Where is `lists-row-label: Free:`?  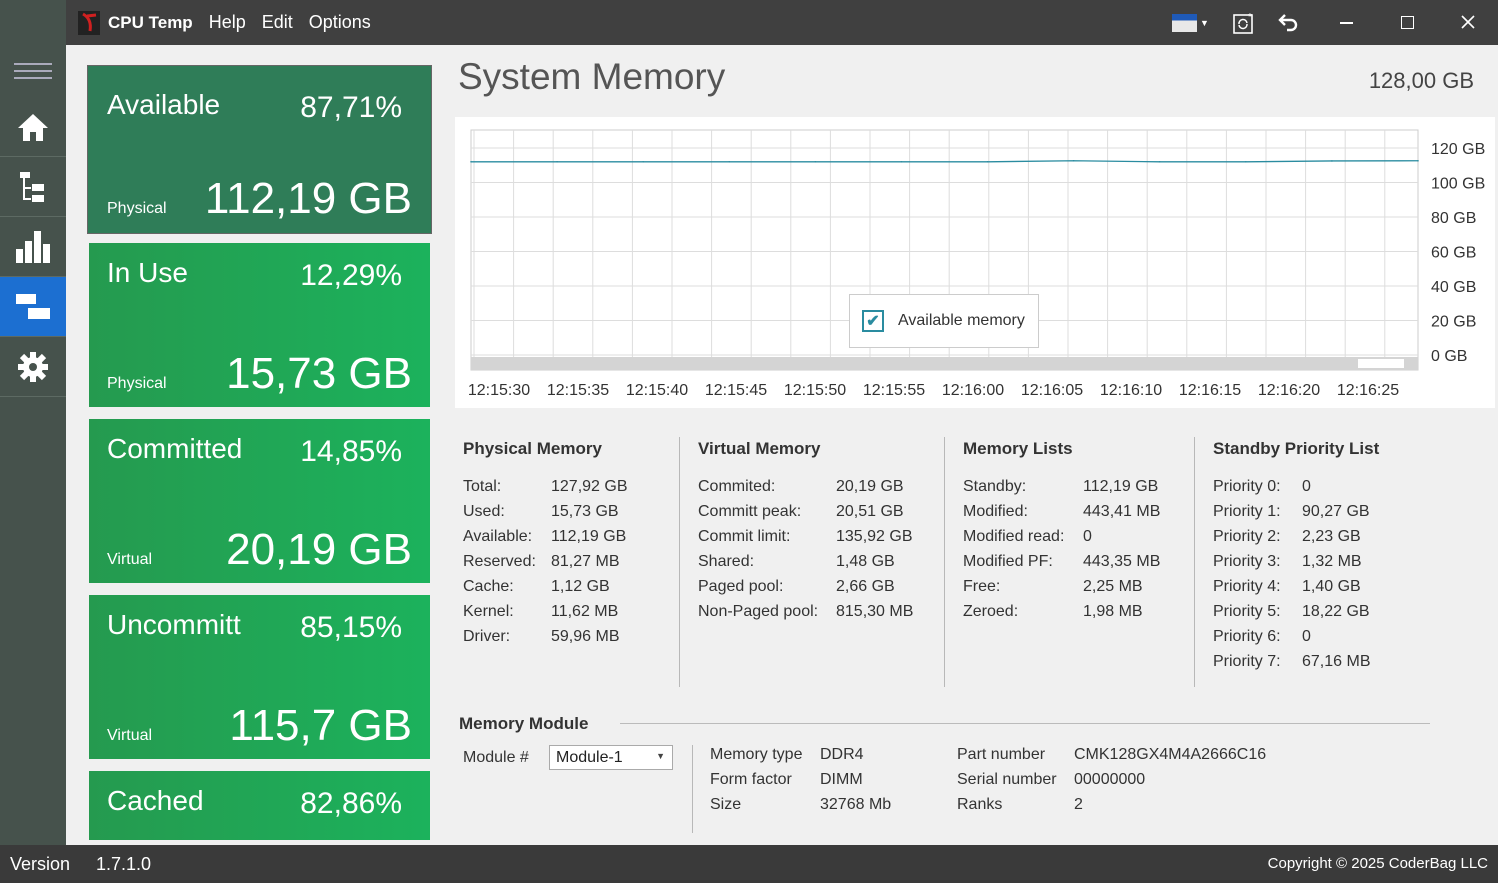
lists-row-label: Free: is located at coordinates (982, 586).